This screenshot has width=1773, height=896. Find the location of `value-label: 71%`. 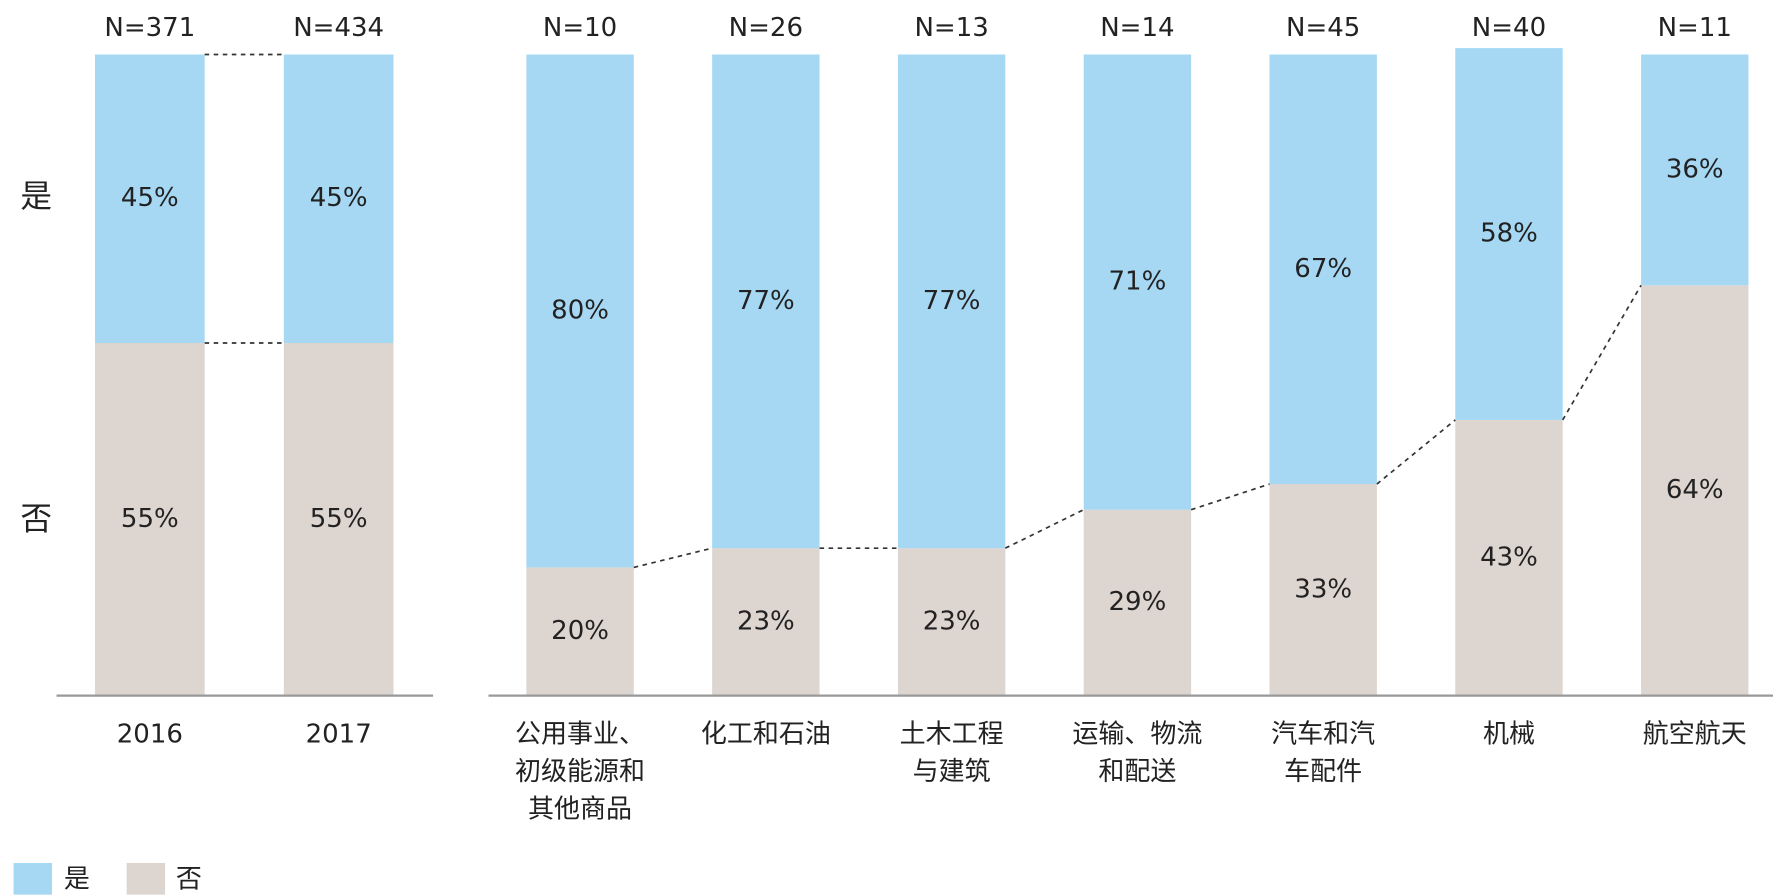

value-label: 71% is located at coordinates (1138, 282).